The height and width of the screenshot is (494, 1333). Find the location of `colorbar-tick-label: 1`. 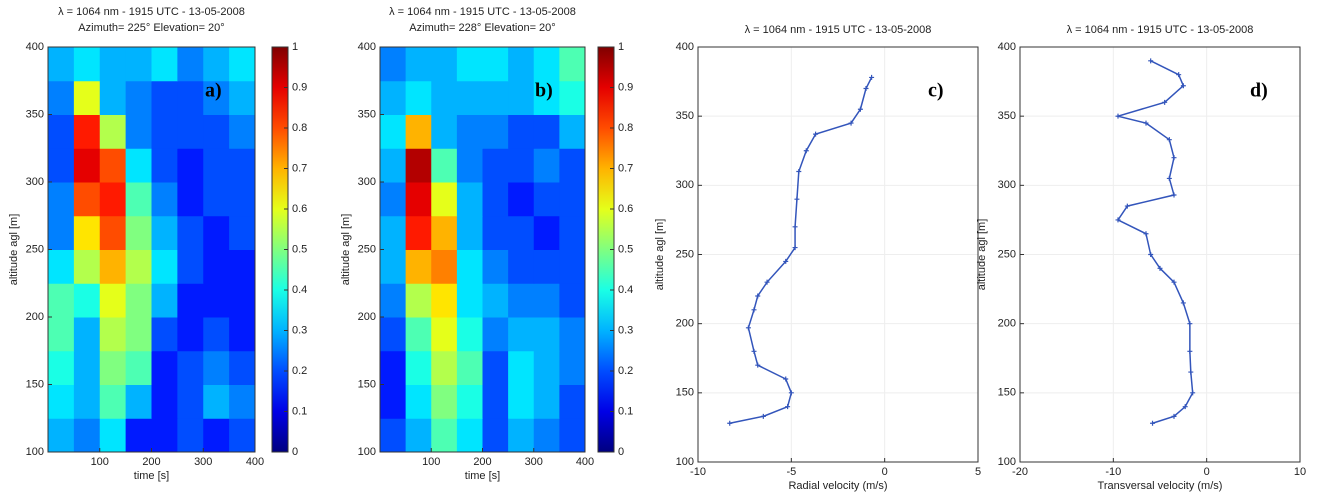

colorbar-tick-label: 1 is located at coordinates (295, 47).